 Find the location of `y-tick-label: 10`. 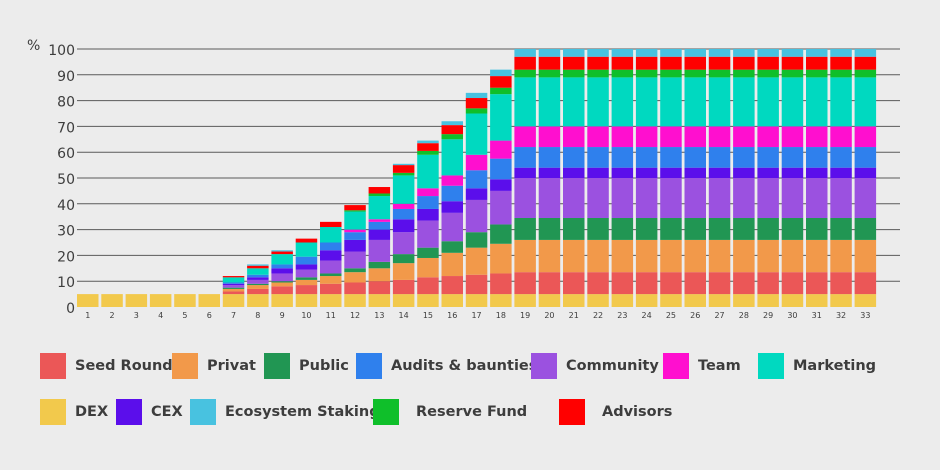

y-tick-label: 10 is located at coordinates (66, 283).